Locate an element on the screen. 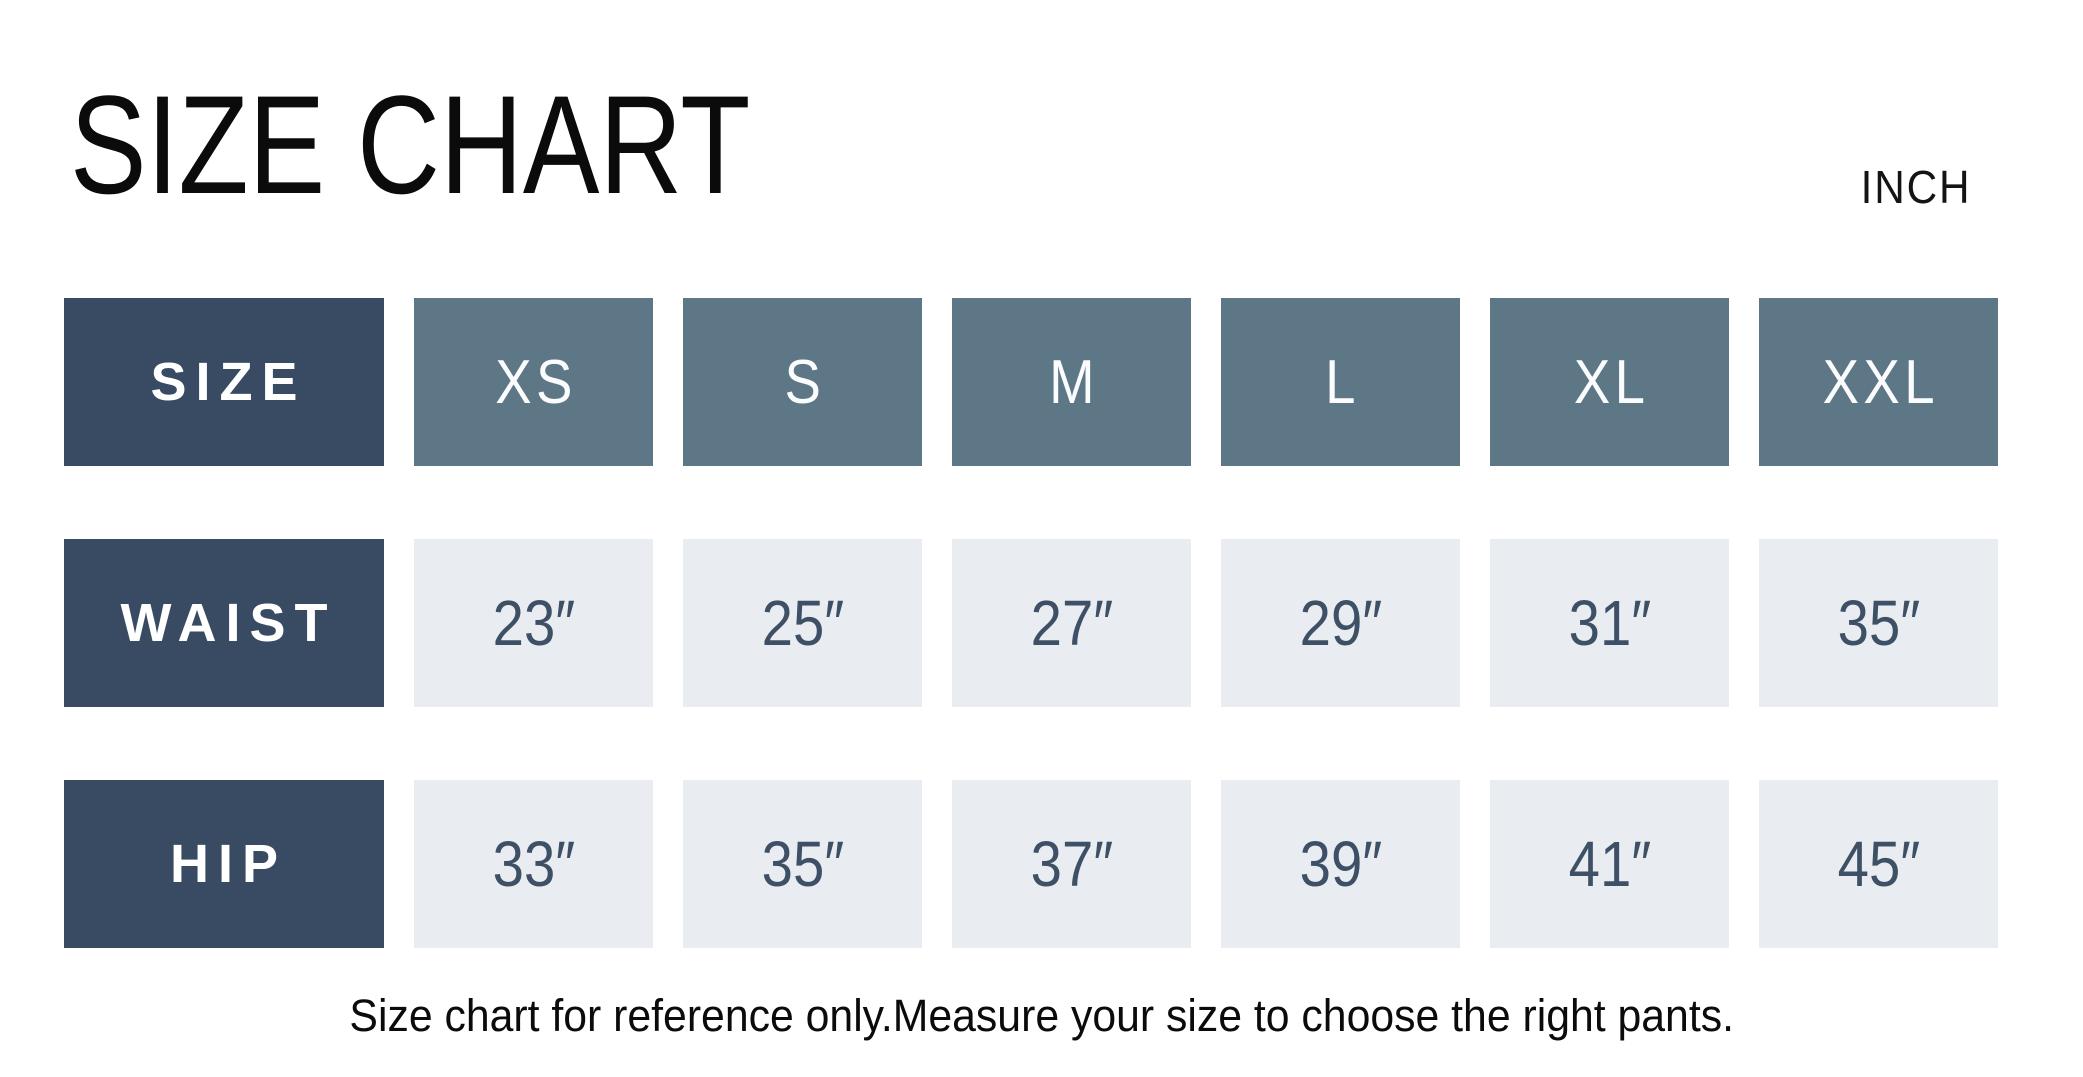  row-label: WAIST is located at coordinates (228, 623).